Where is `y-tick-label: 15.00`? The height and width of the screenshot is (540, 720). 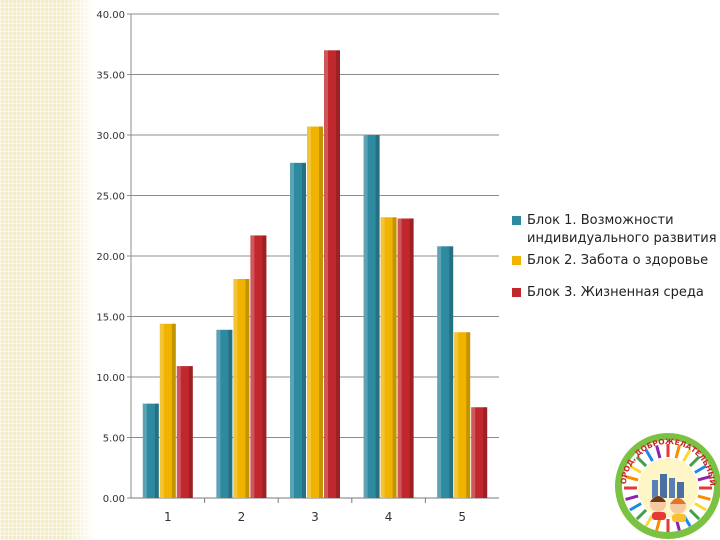
y-tick-label: 15.00 is located at coordinates (110, 318).